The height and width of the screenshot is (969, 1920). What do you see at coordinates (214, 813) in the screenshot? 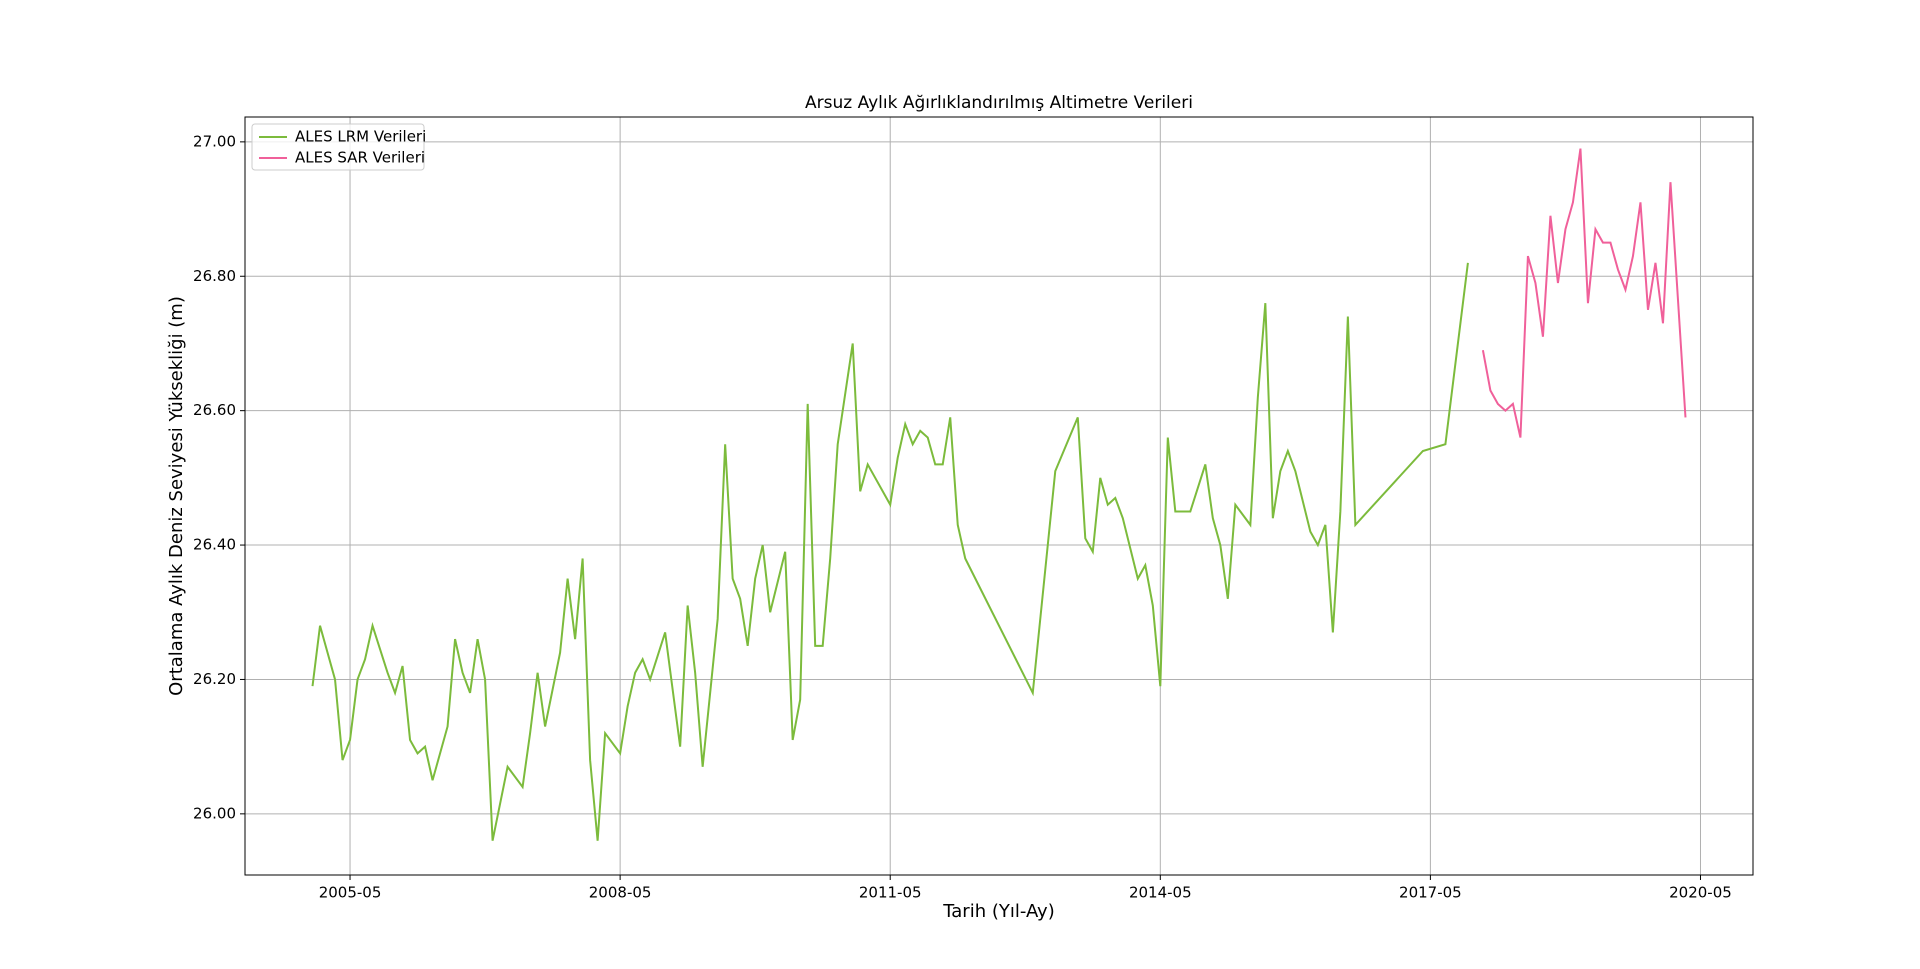
I see `y-tick-label: 26.00` at bounding box center [214, 813].